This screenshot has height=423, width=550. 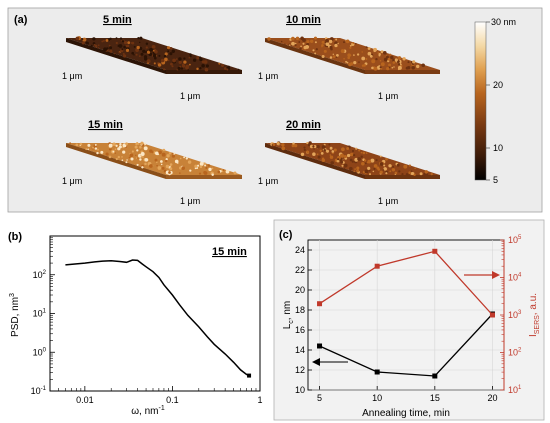 What do you see at coordinates (39, 391) in the screenshot?
I see `y-tick-label: 10-1` at bounding box center [39, 391].